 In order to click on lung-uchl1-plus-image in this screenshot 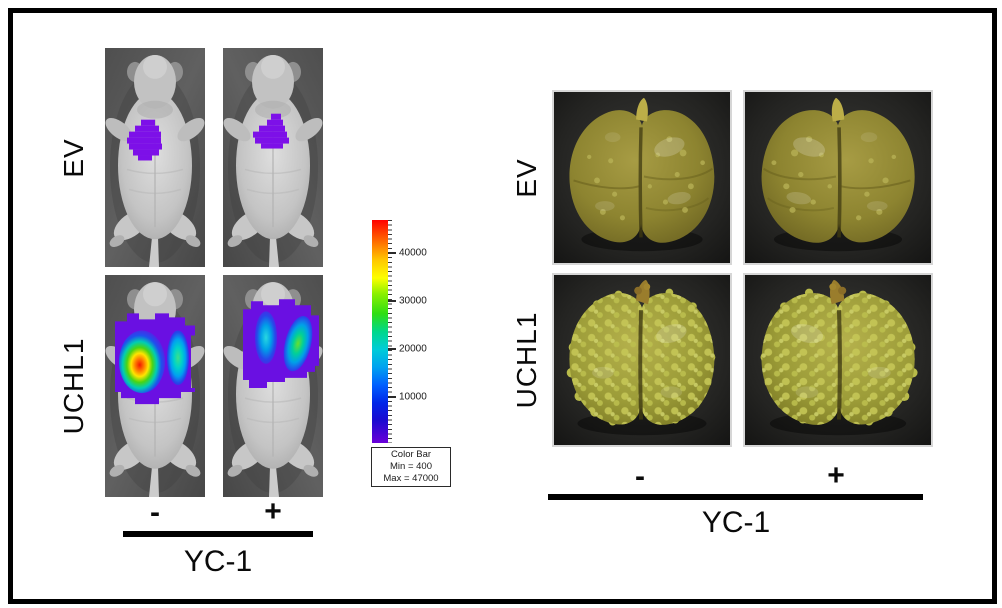, I will do `click(838, 360)`.